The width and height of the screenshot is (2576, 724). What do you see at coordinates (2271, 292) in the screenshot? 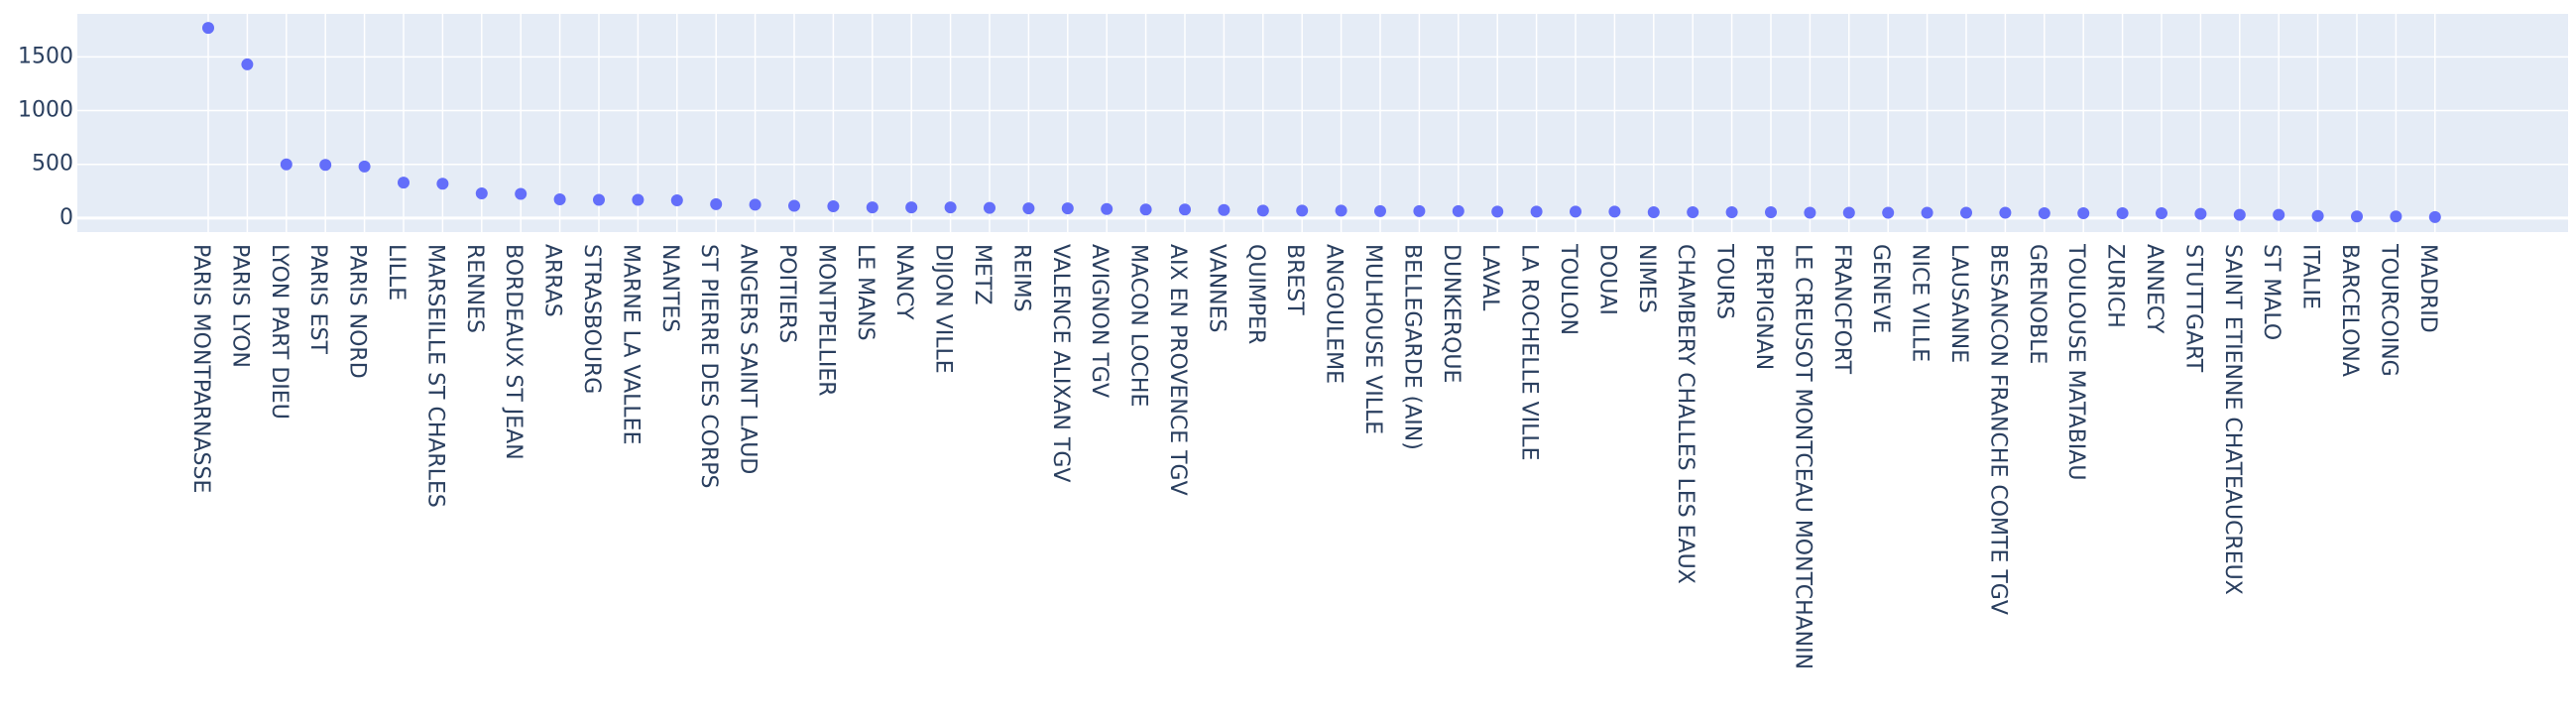
I see `x-tick-label: ST MALO` at bounding box center [2271, 292].